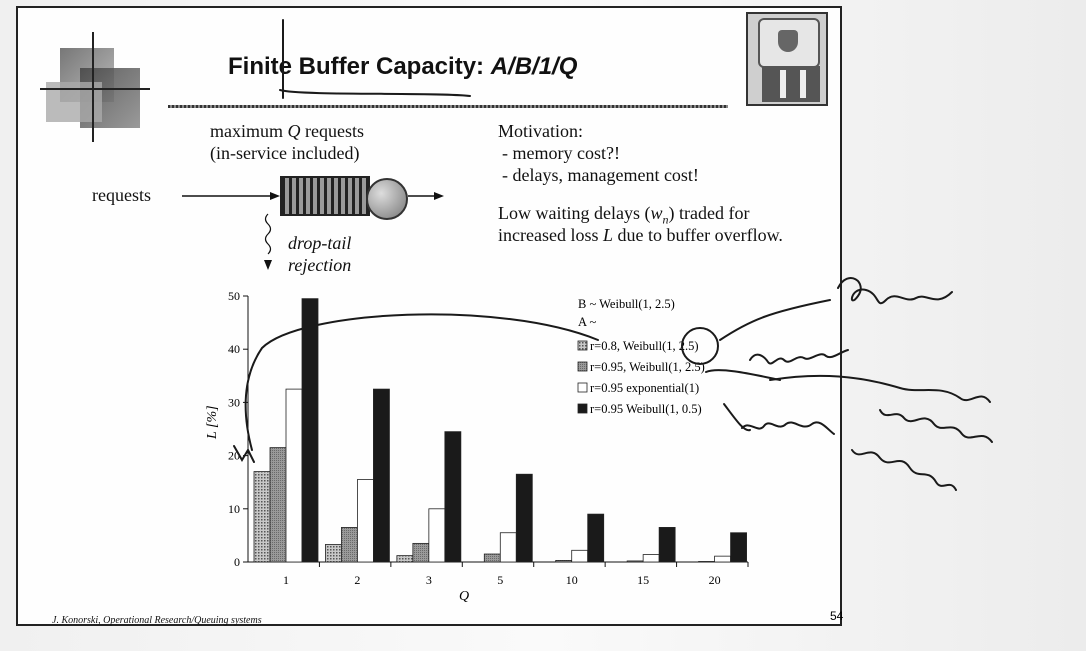 Image resolution: width=1086 pixels, height=651 pixels. I want to click on y-tick-label: 10, so click(234, 509).